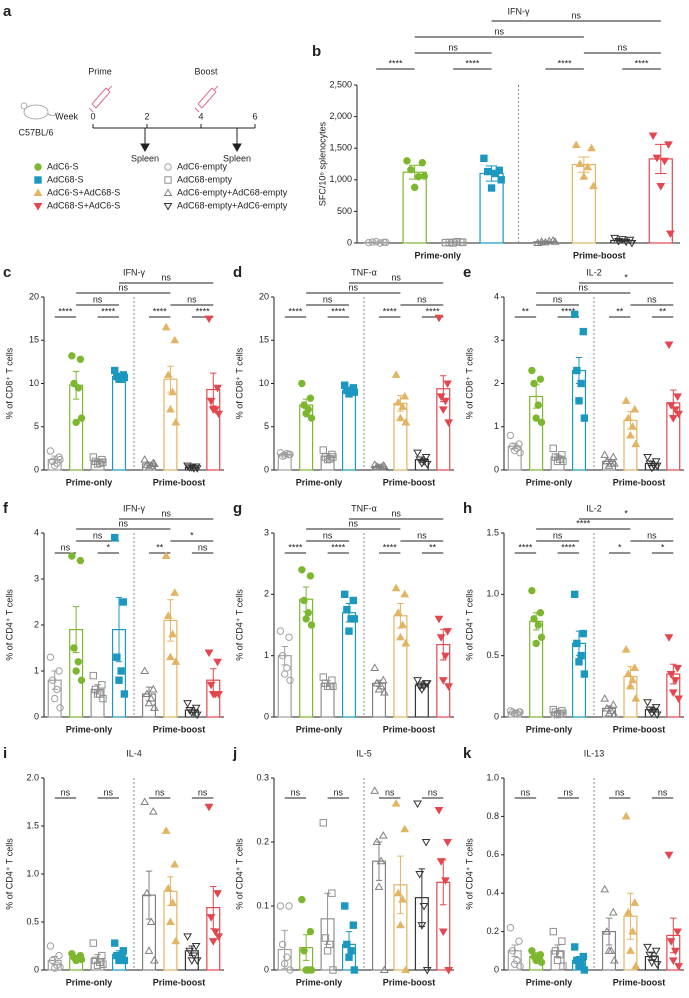 This screenshot has width=689, height=998. What do you see at coordinates (433, 311) in the screenshot?
I see `significance-label: ****` at bounding box center [433, 311].